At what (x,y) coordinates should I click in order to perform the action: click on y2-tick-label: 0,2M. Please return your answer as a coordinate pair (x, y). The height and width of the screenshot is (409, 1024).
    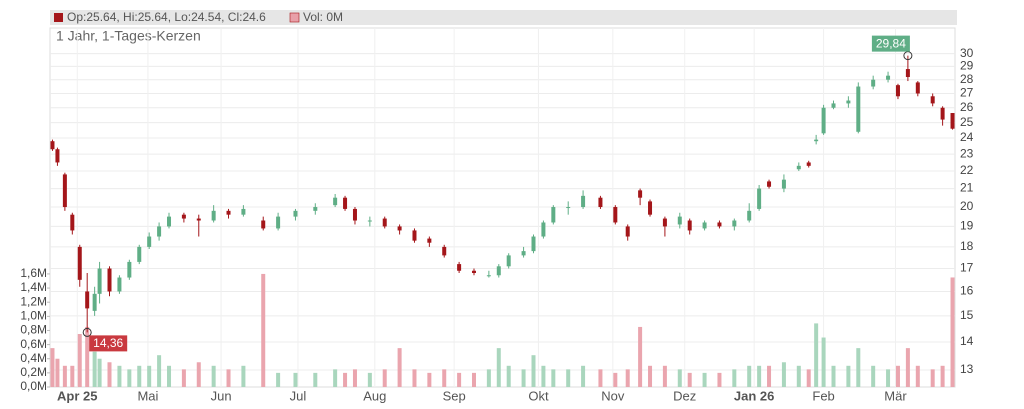
    Looking at the image, I should click on (33, 372).